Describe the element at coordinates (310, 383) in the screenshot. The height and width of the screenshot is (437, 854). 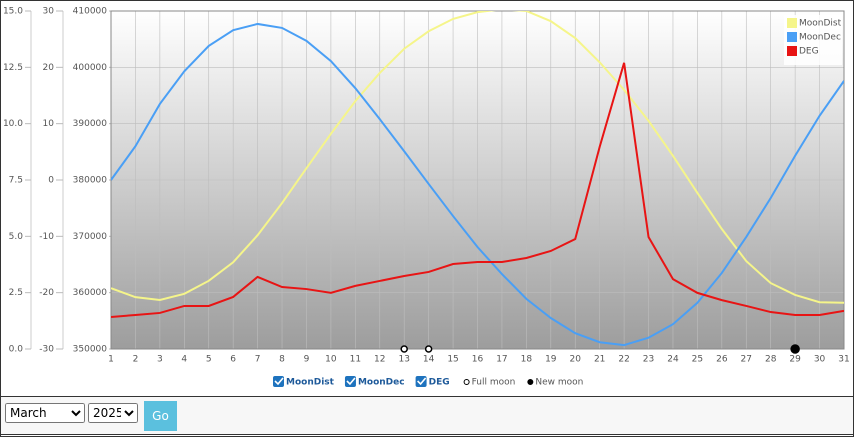
I see `series-toggle-label: MoonDist` at that location.